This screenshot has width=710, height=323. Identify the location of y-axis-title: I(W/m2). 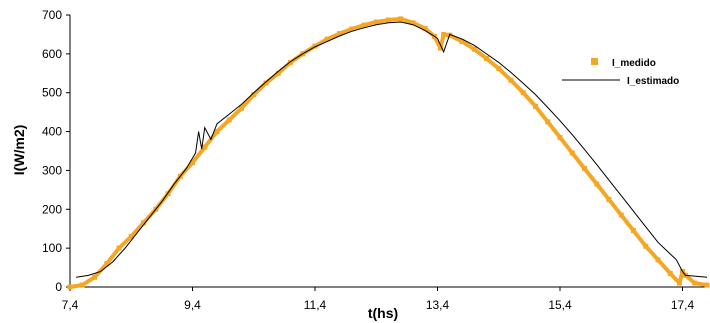
(19, 150).